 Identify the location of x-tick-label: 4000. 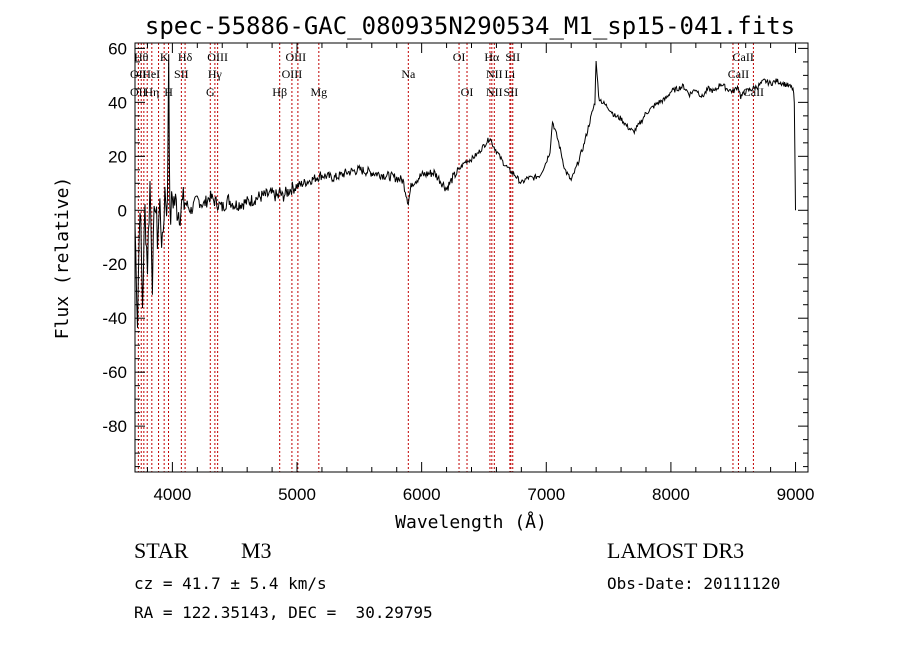
(172, 494).